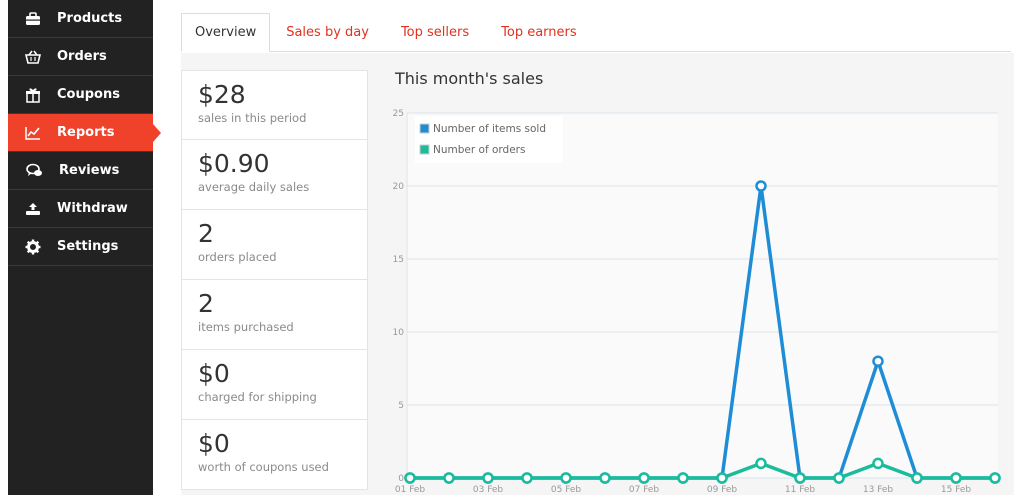 The width and height of the screenshot is (1024, 503). I want to click on tab-top-earners: Top earners, so click(539, 32).